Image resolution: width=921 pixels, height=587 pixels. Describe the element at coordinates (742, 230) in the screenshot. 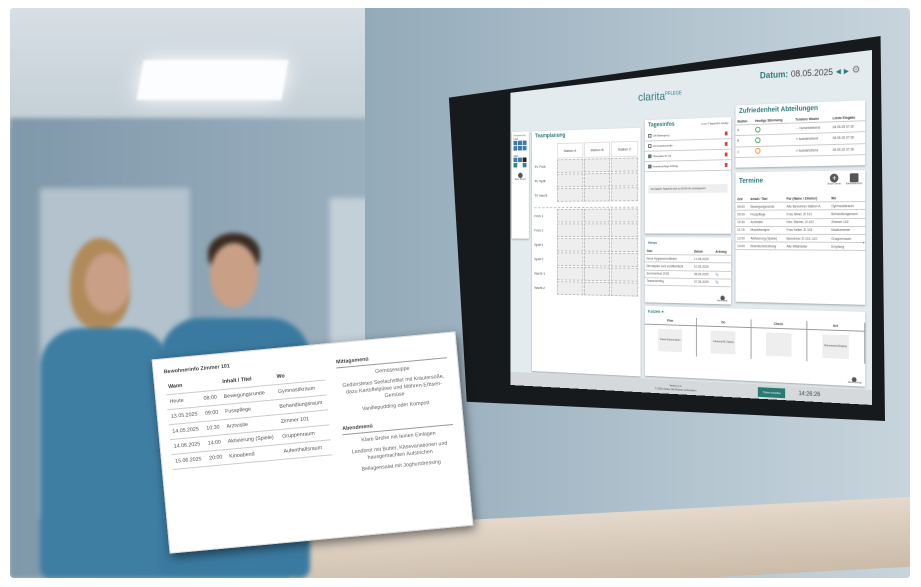

I see `table-cell: 11:15` at that location.